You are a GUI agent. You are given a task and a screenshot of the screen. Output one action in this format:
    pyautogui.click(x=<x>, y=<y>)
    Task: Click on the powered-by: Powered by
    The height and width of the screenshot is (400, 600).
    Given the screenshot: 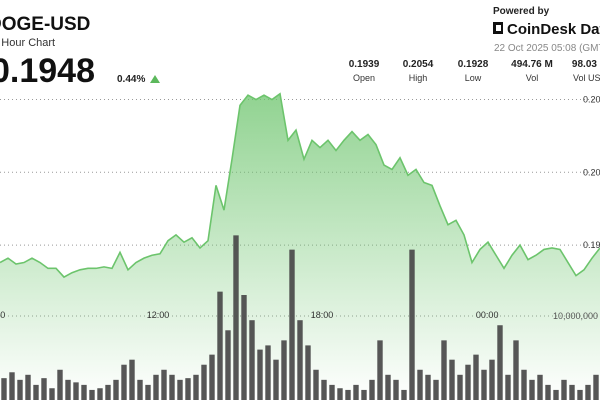 What is the action you would take?
    pyautogui.click(x=521, y=11)
    